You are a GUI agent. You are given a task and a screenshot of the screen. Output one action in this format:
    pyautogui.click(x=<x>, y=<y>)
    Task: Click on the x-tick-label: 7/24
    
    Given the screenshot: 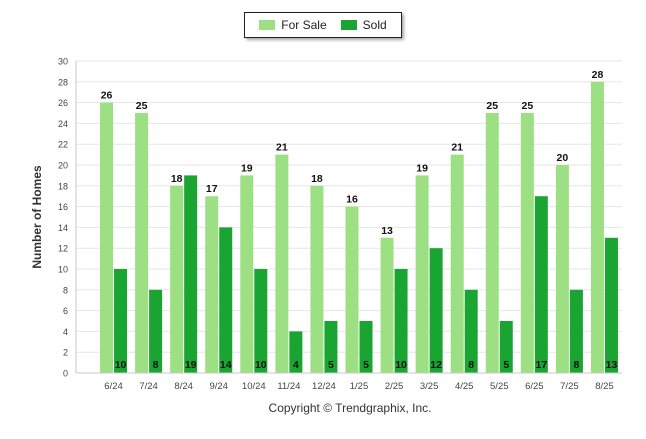 What is the action you would take?
    pyautogui.click(x=148, y=386)
    